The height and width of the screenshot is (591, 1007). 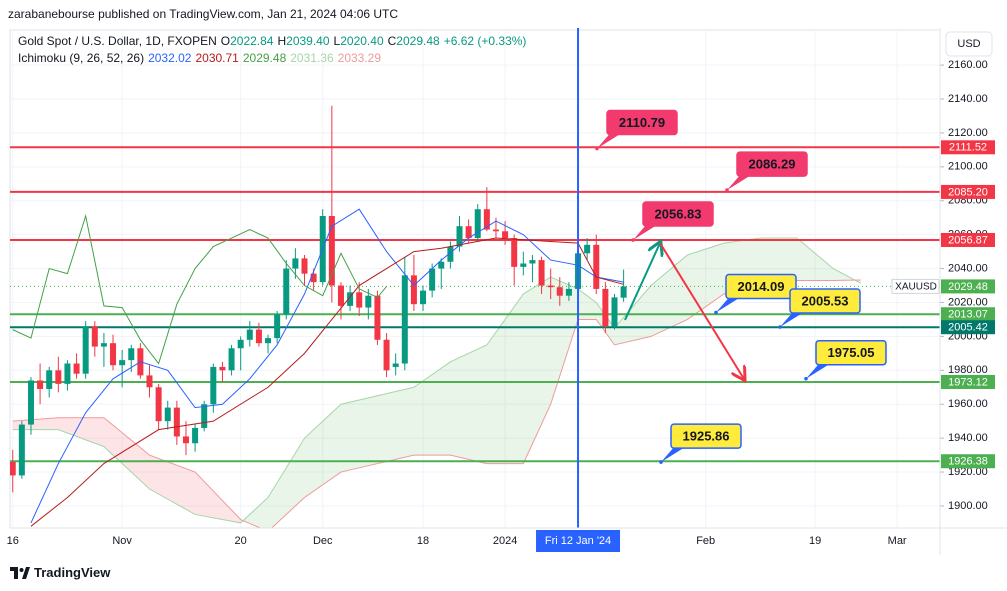 I want to click on callout-label: 2056.83, so click(x=678, y=213).